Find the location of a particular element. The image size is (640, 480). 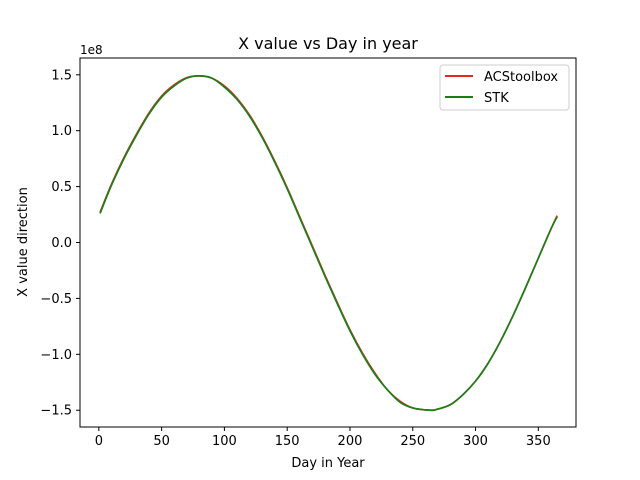

y-axis-label: X value direction is located at coordinates (23, 242).